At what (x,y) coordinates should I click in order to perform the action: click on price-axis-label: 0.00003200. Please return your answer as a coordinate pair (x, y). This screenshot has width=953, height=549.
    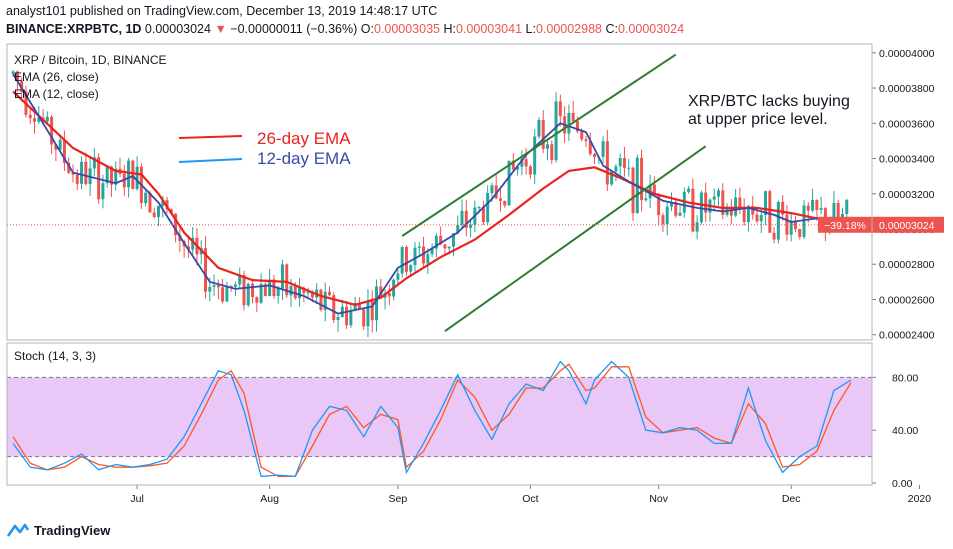
    Looking at the image, I should click on (907, 195).